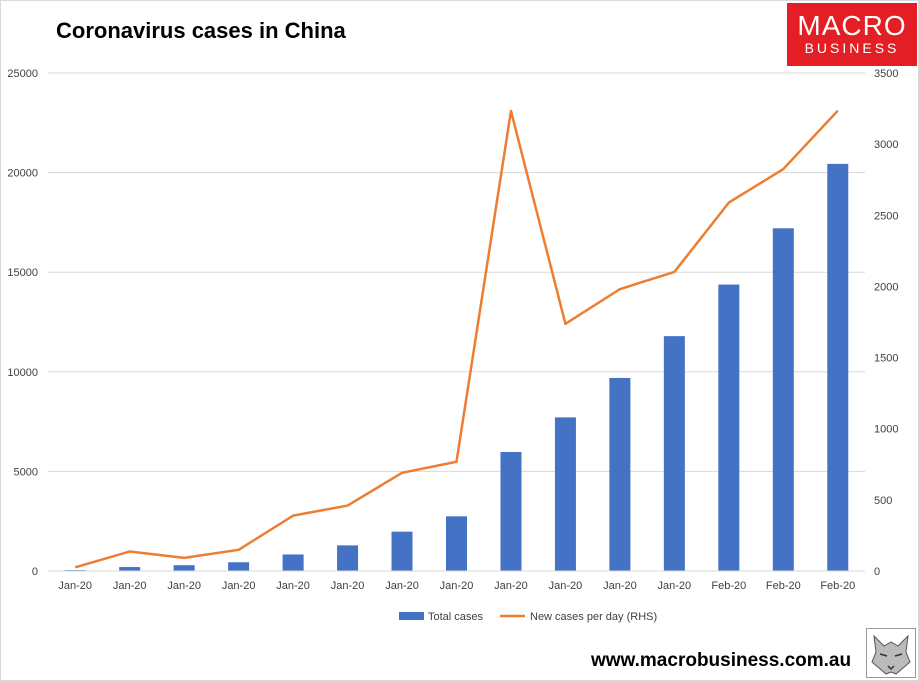 This screenshot has width=919, height=681. Describe the element at coordinates (411, 616) in the screenshot. I see `legend-swatch-total-cases` at that location.